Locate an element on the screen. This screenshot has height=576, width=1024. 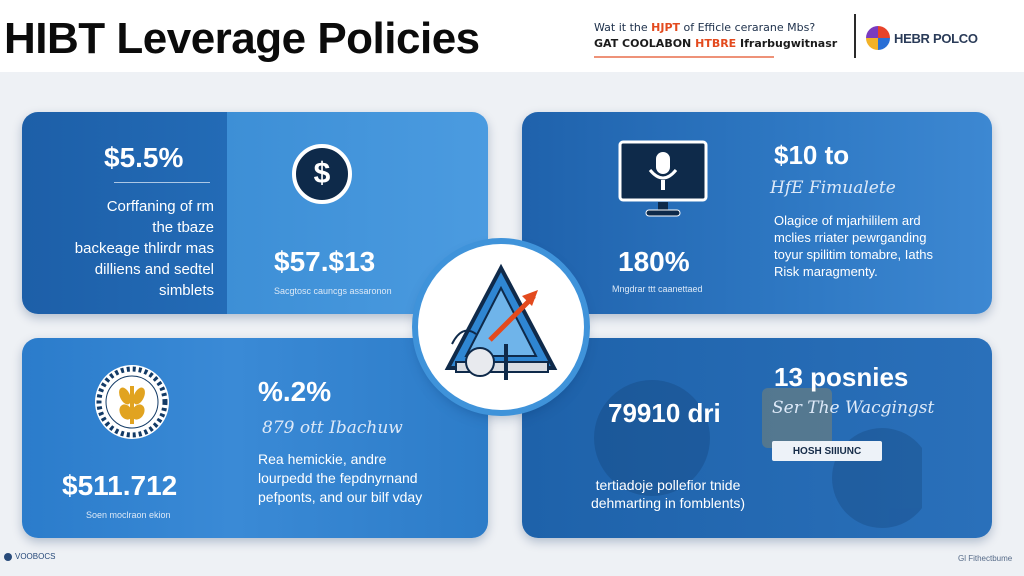
card-bl-paragraph-line: Rea hemickie, andre is located at coordinates (322, 459).